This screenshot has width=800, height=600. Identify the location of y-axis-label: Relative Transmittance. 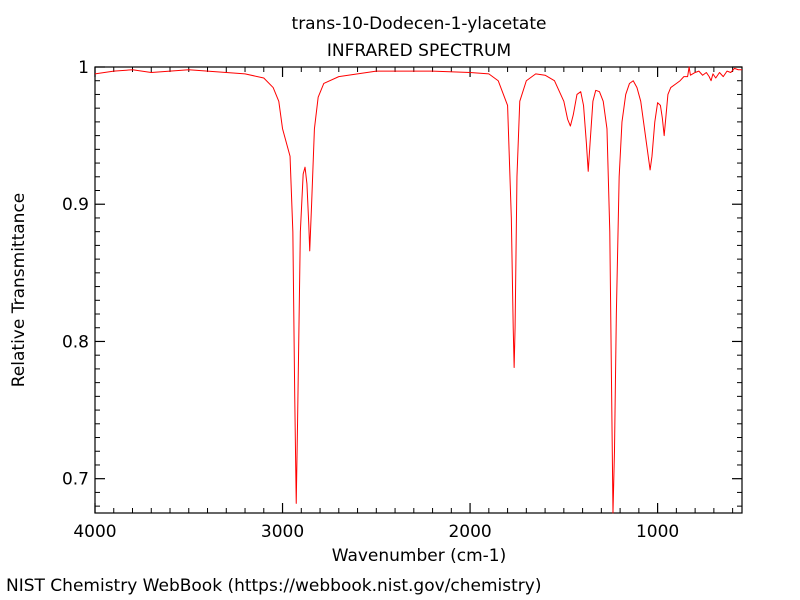
(19, 290).